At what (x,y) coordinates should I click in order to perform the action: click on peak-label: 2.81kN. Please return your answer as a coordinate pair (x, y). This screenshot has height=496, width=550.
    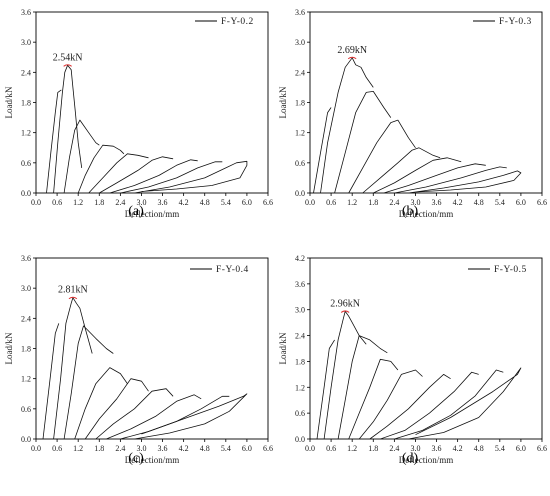
    Looking at the image, I should click on (73, 290).